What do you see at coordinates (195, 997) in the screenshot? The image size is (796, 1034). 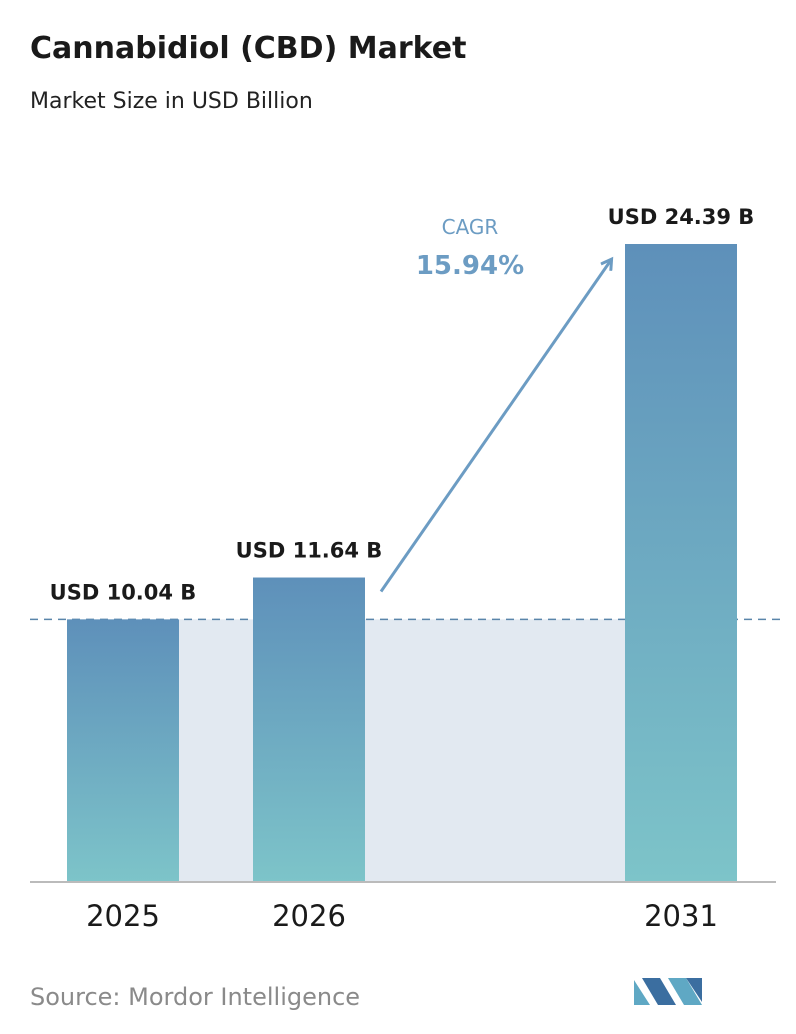 I see `source: Source: Mordor Intelligence` at bounding box center [195, 997].